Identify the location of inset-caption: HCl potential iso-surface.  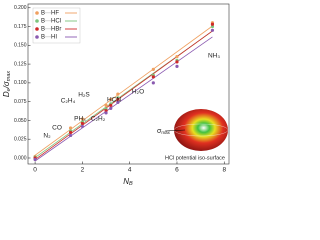
(195, 158).